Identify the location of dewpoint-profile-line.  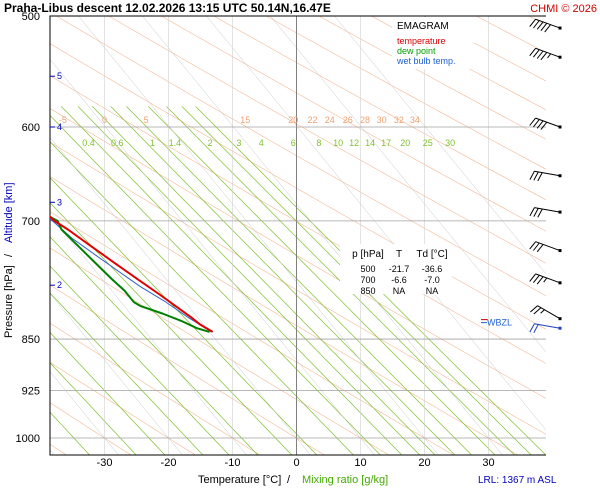
(130, 274).